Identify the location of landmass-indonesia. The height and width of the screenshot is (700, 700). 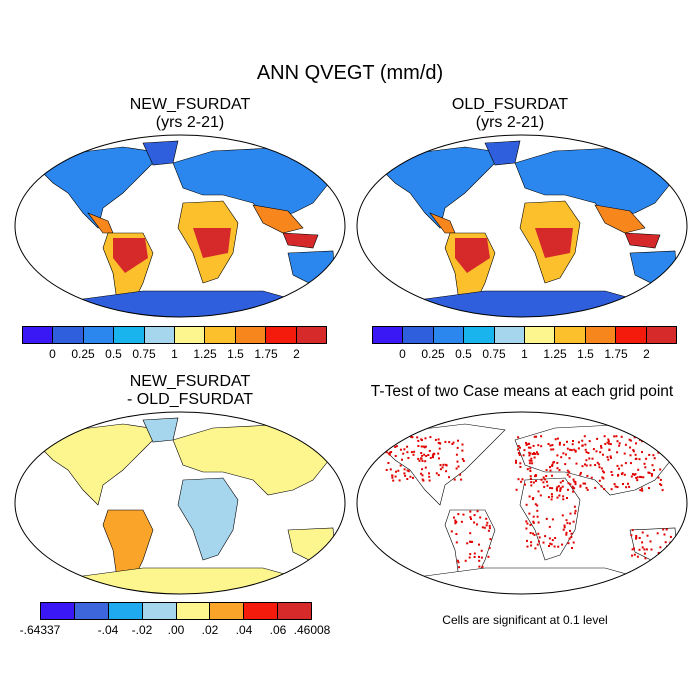
(642, 240).